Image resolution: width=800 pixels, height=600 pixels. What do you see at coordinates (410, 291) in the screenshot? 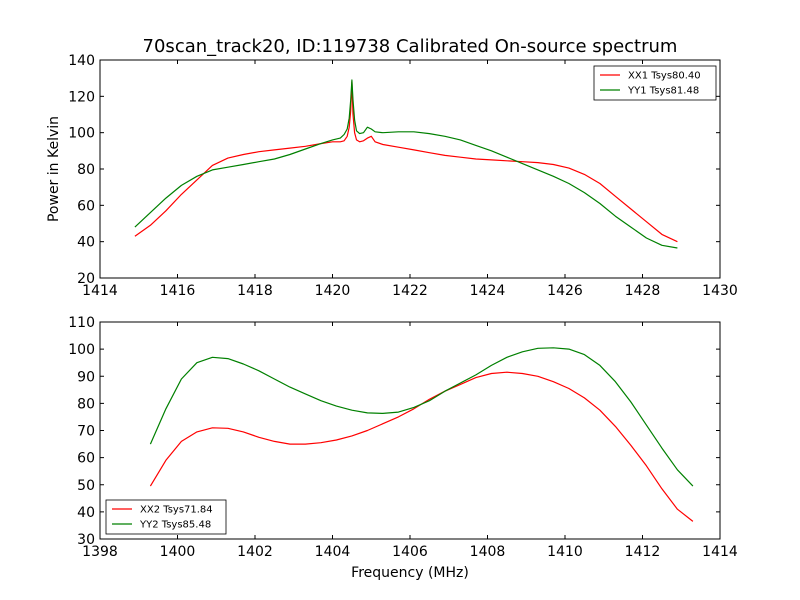
I see `x-tick-label: 1422` at bounding box center [410, 291].